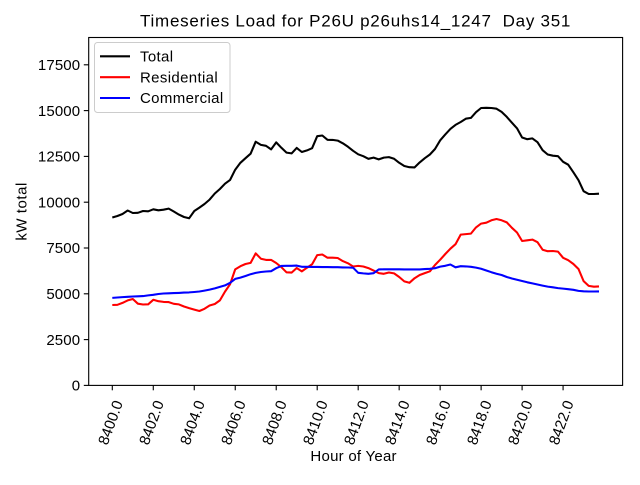 This screenshot has width=640, height=485. I want to click on svg-text: 10000, so click(59, 202).